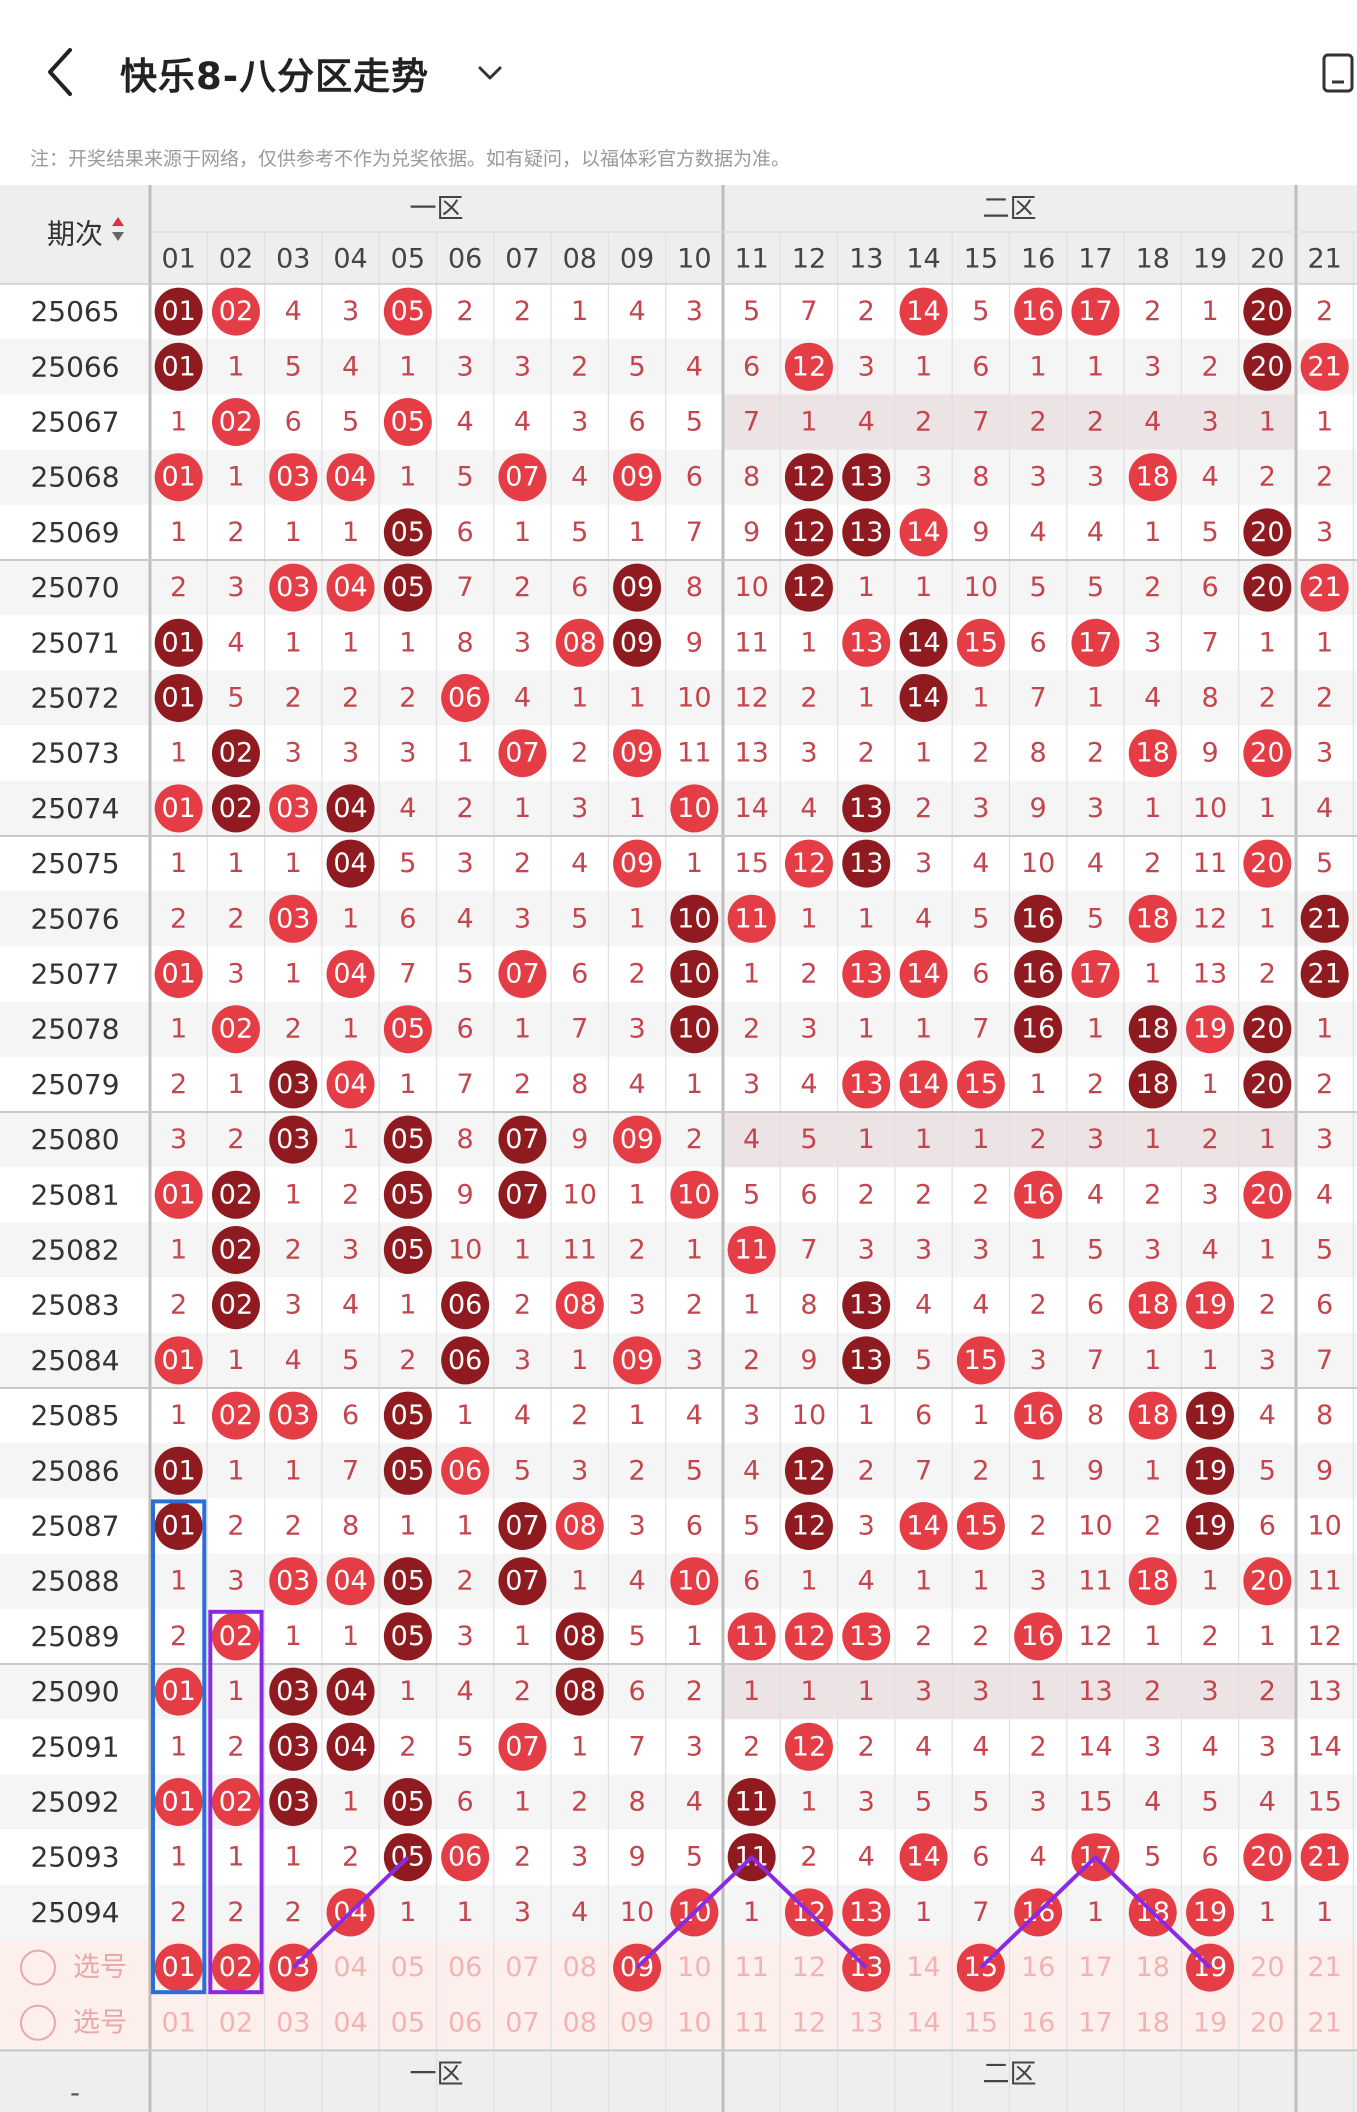  Describe the element at coordinates (751, 642) in the screenshot. I see `miss-count: 11` at that location.